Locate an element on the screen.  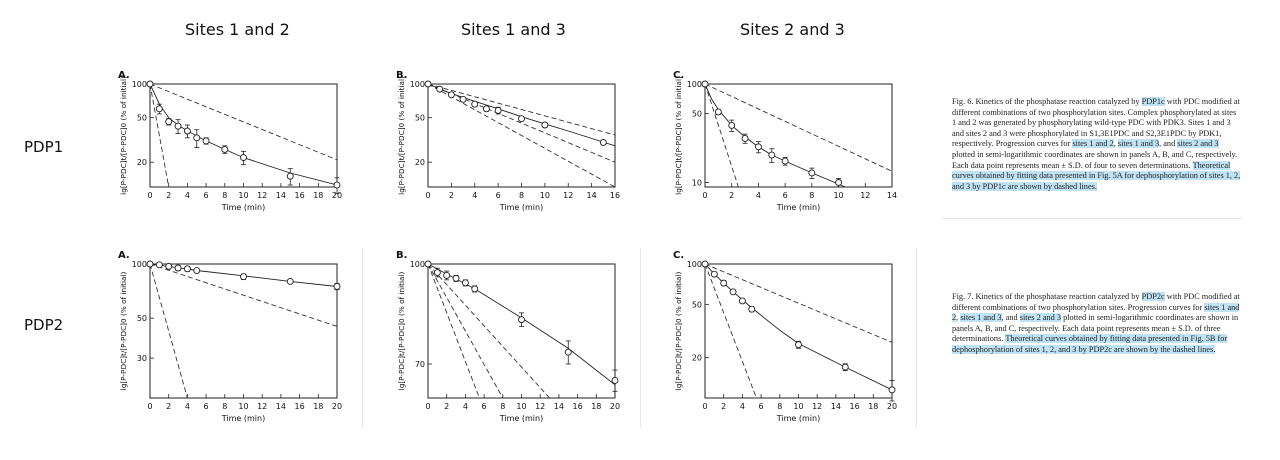
caption-segment: sites 1 and 2 is located at coordinates (1093, 144).